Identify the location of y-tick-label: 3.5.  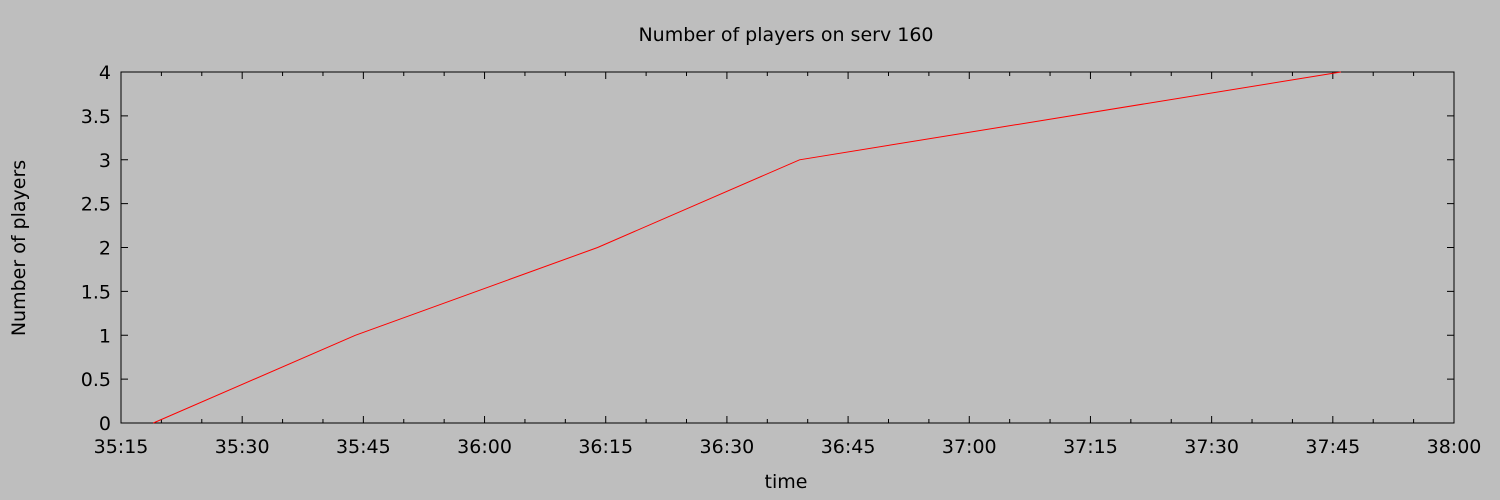
(96, 117).